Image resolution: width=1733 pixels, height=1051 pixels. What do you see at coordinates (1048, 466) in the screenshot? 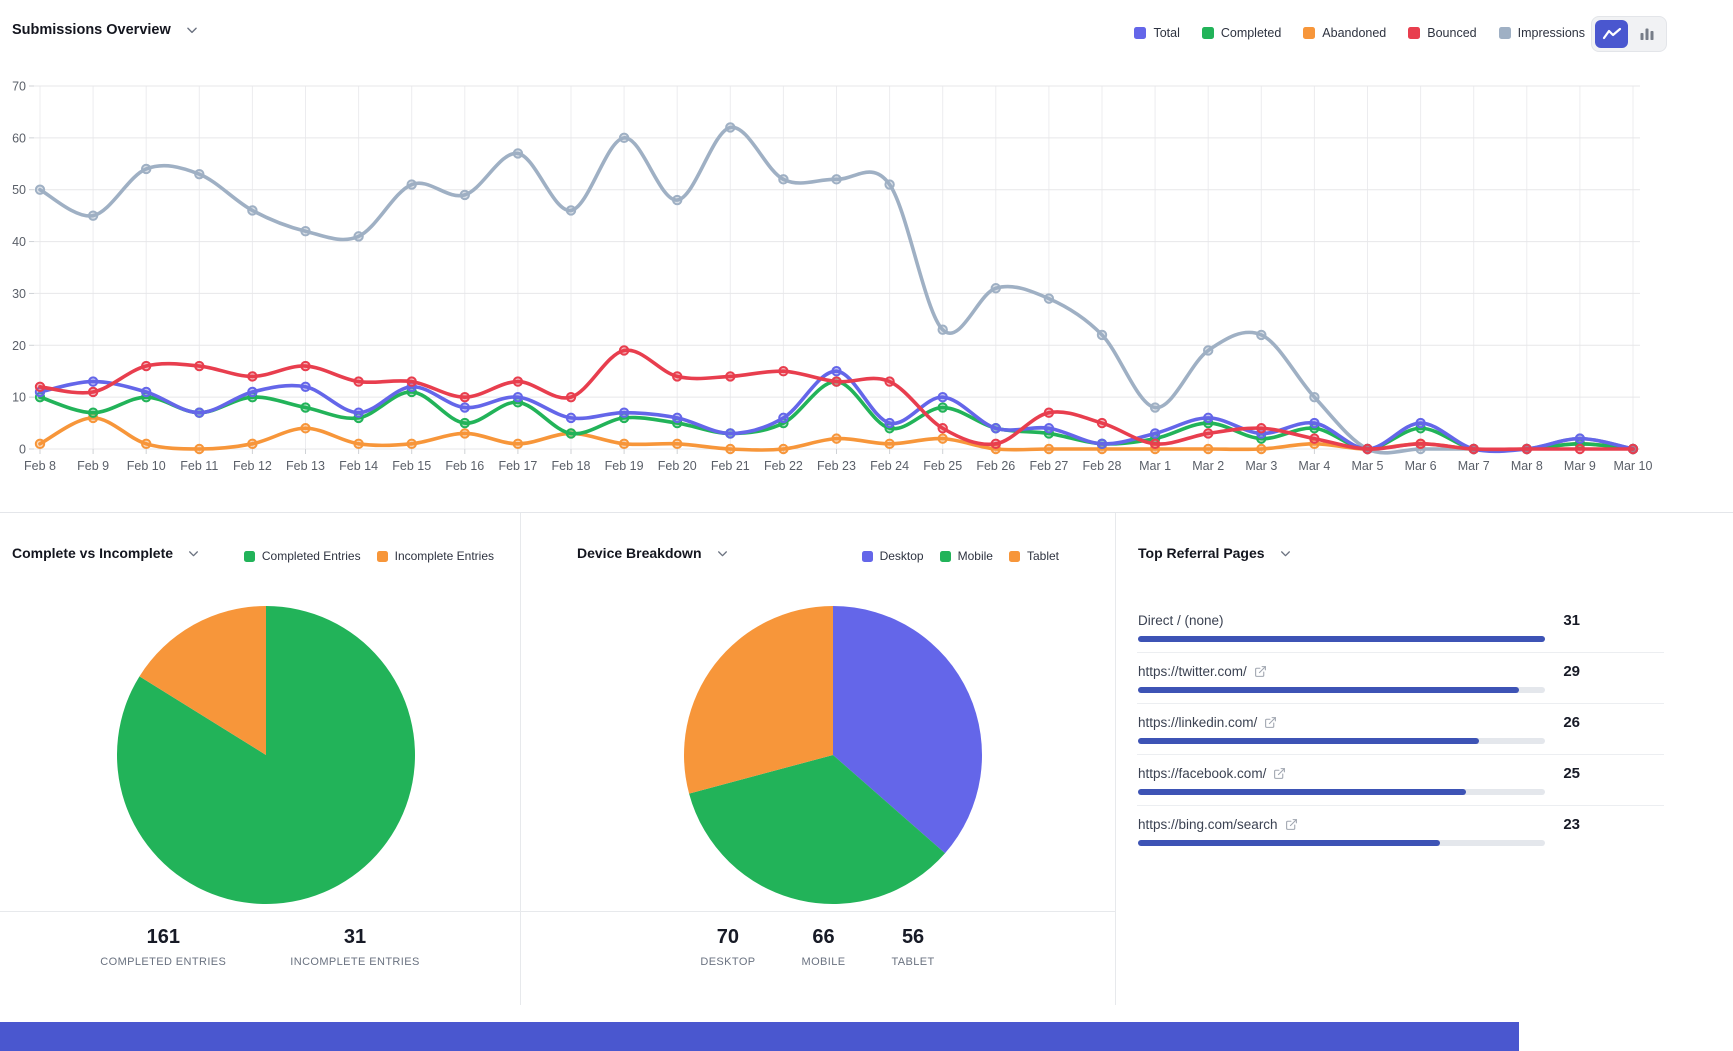
I see `svg-text: Feb 27` at bounding box center [1048, 466].